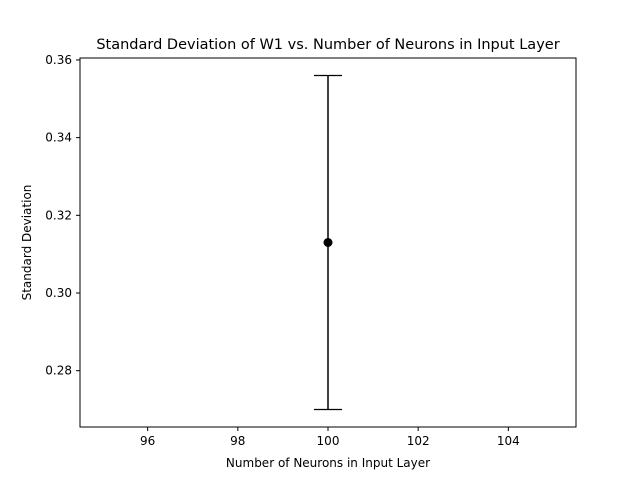  I want to click on x-tick-label: 104, so click(508, 441).